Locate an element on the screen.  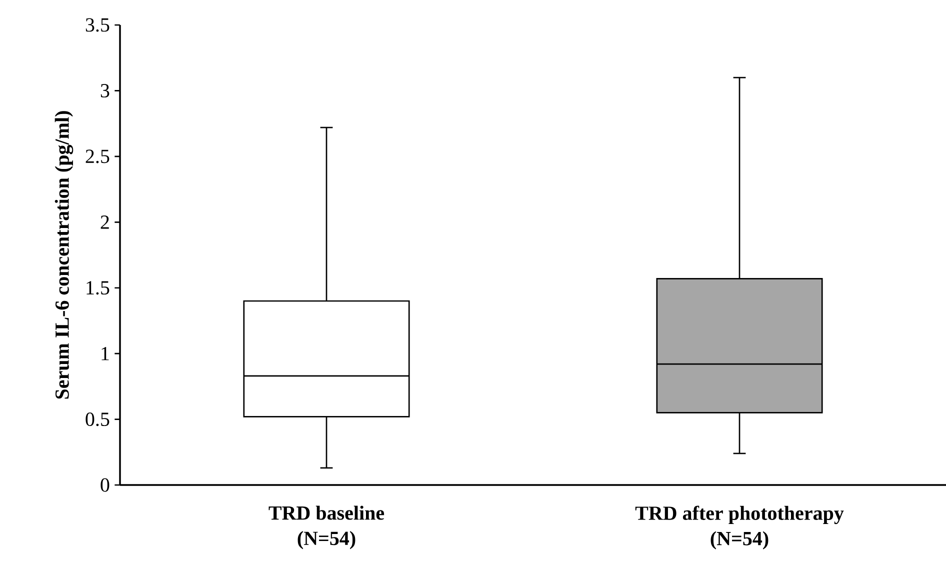
y-tick-label: 3 is located at coordinates (105, 91).